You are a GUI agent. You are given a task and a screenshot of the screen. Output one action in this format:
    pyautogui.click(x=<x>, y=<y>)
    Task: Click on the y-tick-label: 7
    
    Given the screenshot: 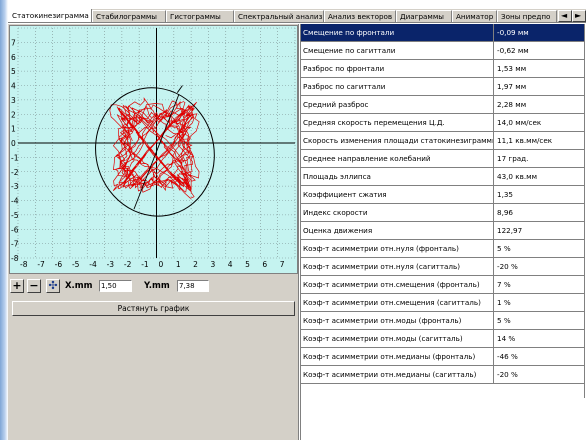 What is the action you would take?
    pyautogui.click(x=13, y=42)
    